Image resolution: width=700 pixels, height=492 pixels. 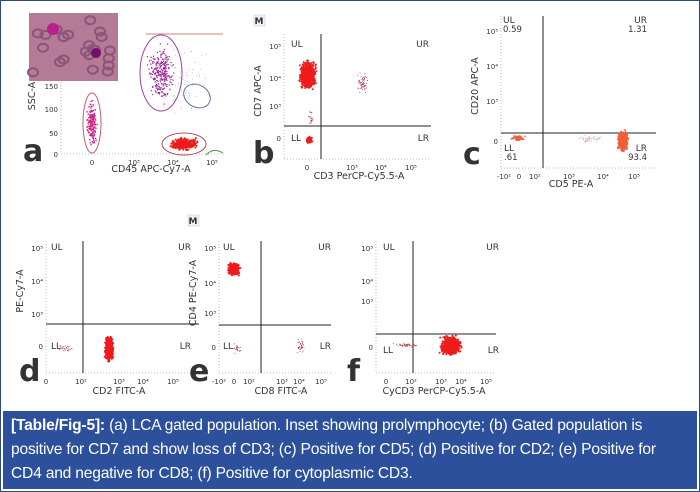 What do you see at coordinates (386, 382) in the screenshot?
I see `x-tick-label: 0` at bounding box center [386, 382].